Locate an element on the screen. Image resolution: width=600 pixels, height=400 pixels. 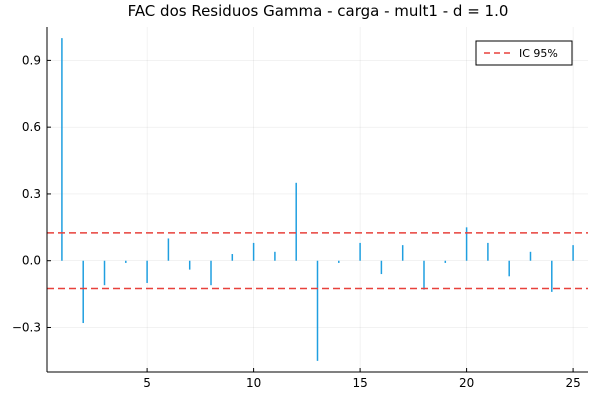
legend-label: IC 95% is located at coordinates (538, 53).